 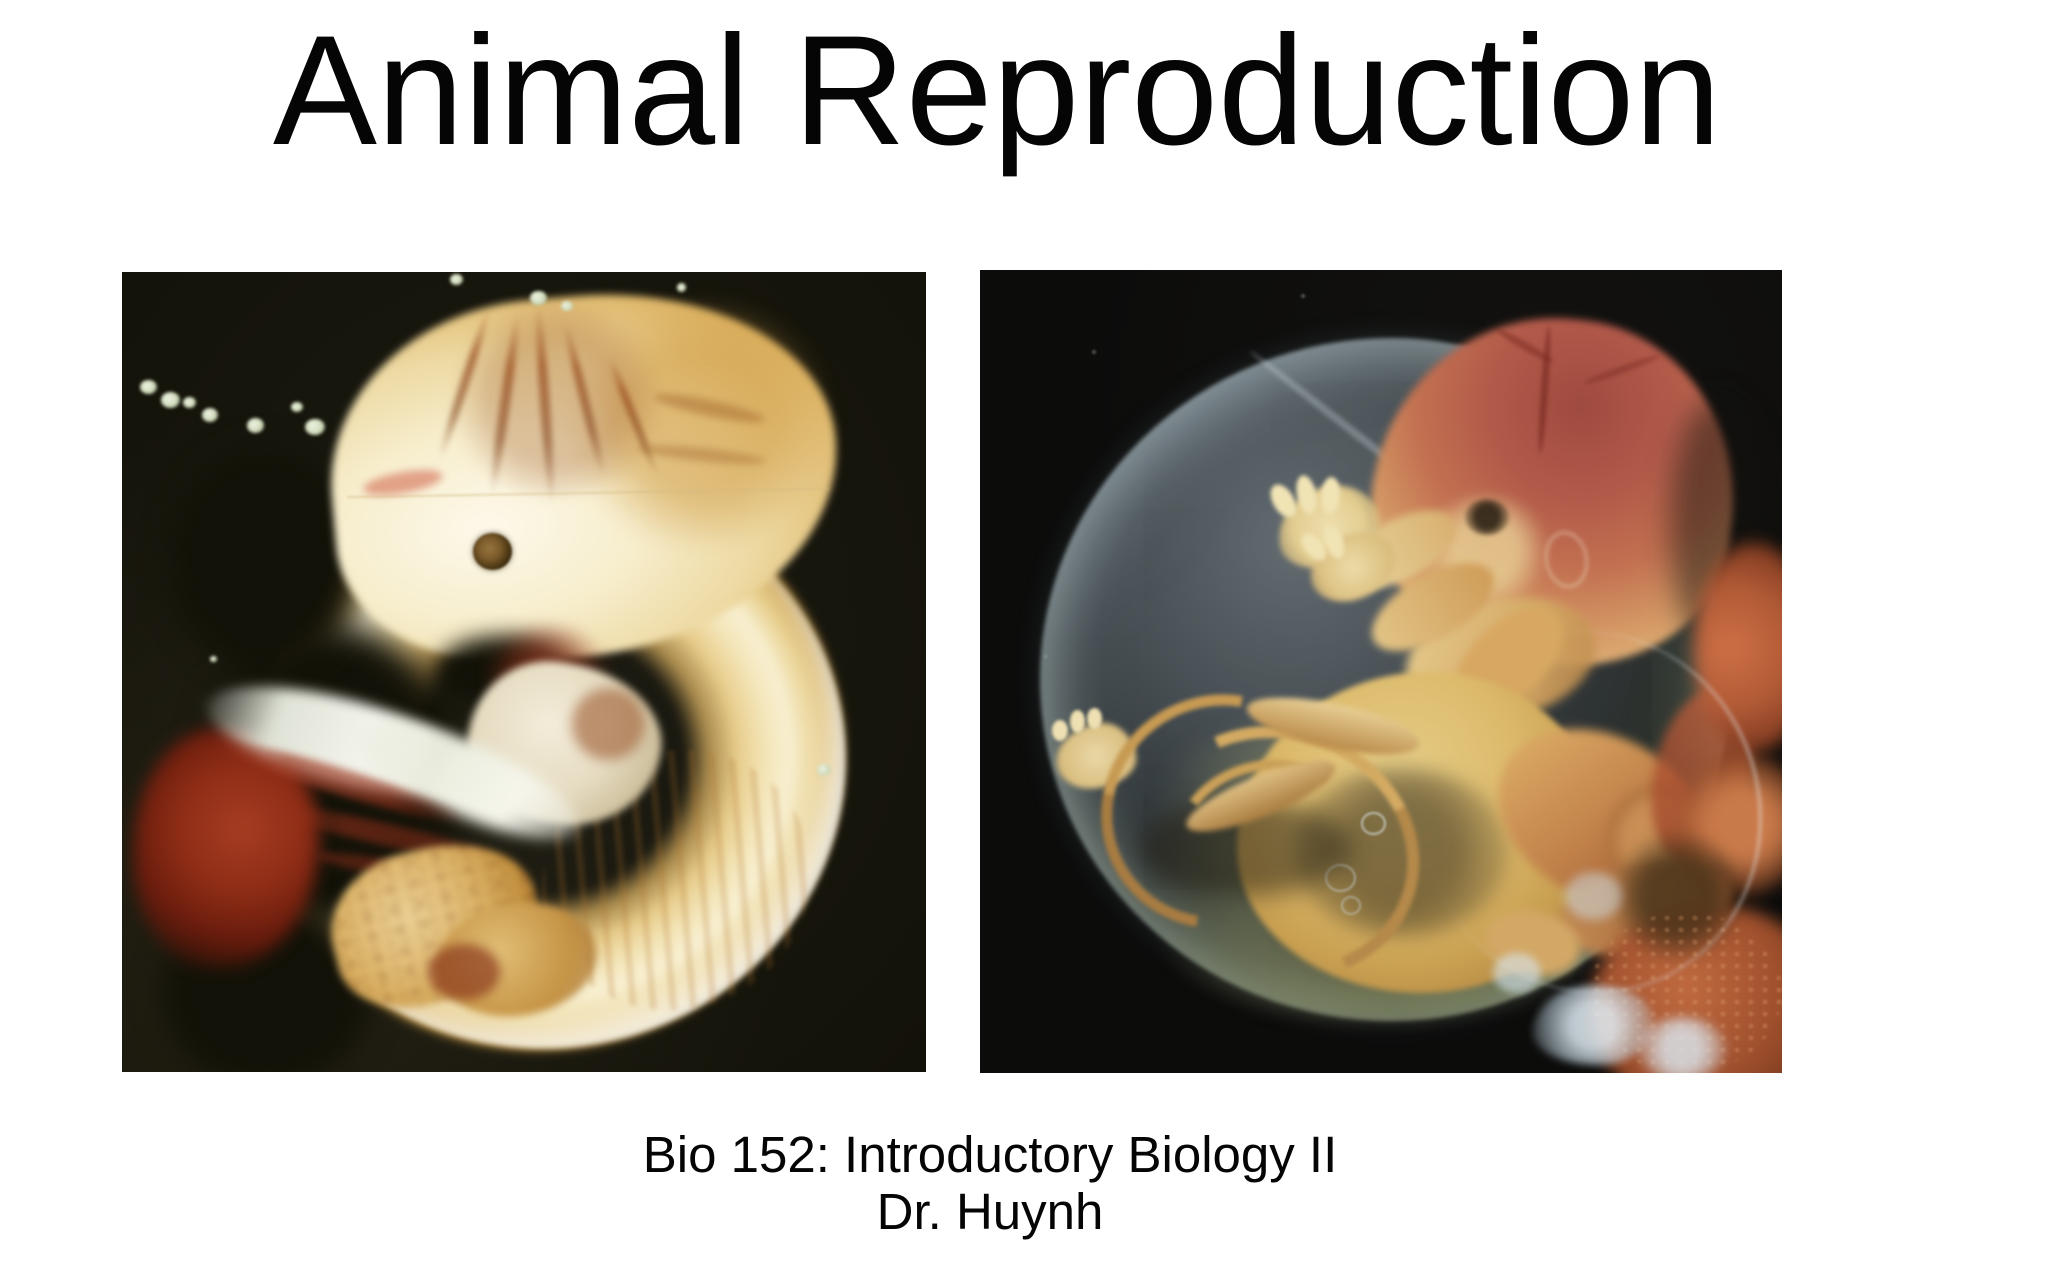 What do you see at coordinates (1677, 896) in the screenshot?
I see `placenta-dark-clump` at bounding box center [1677, 896].